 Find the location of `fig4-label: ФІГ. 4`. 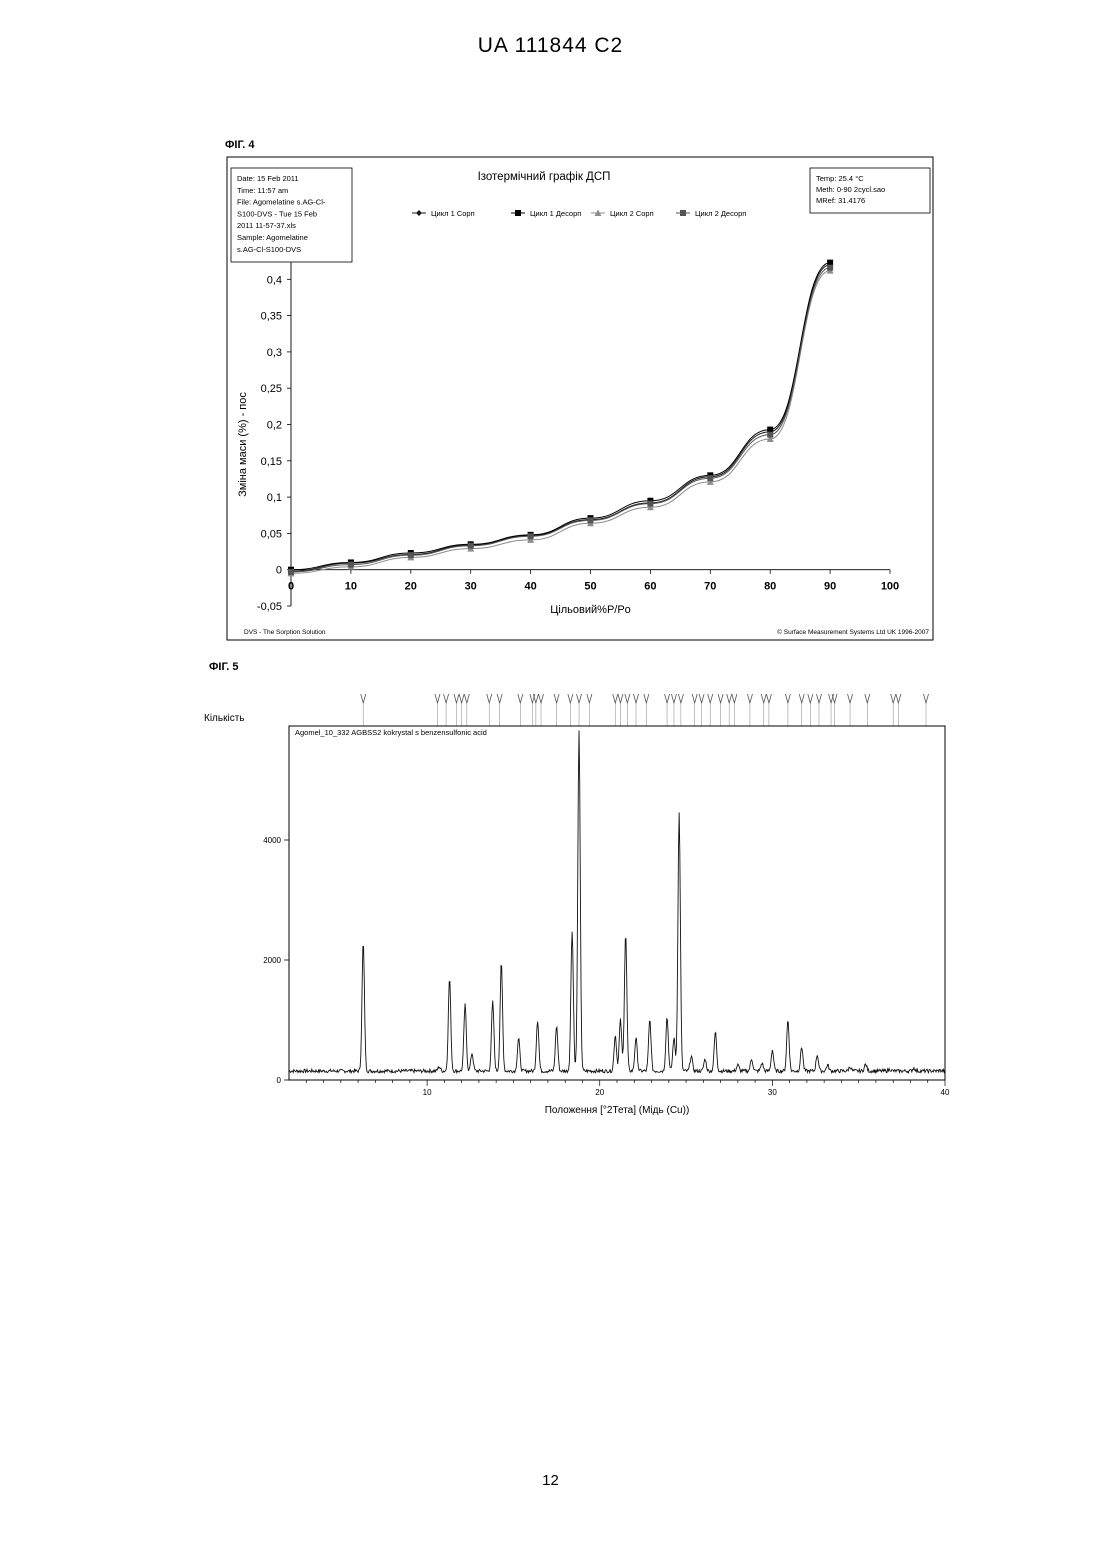

fig4-label: ФІГ. 4 is located at coordinates (240, 145).